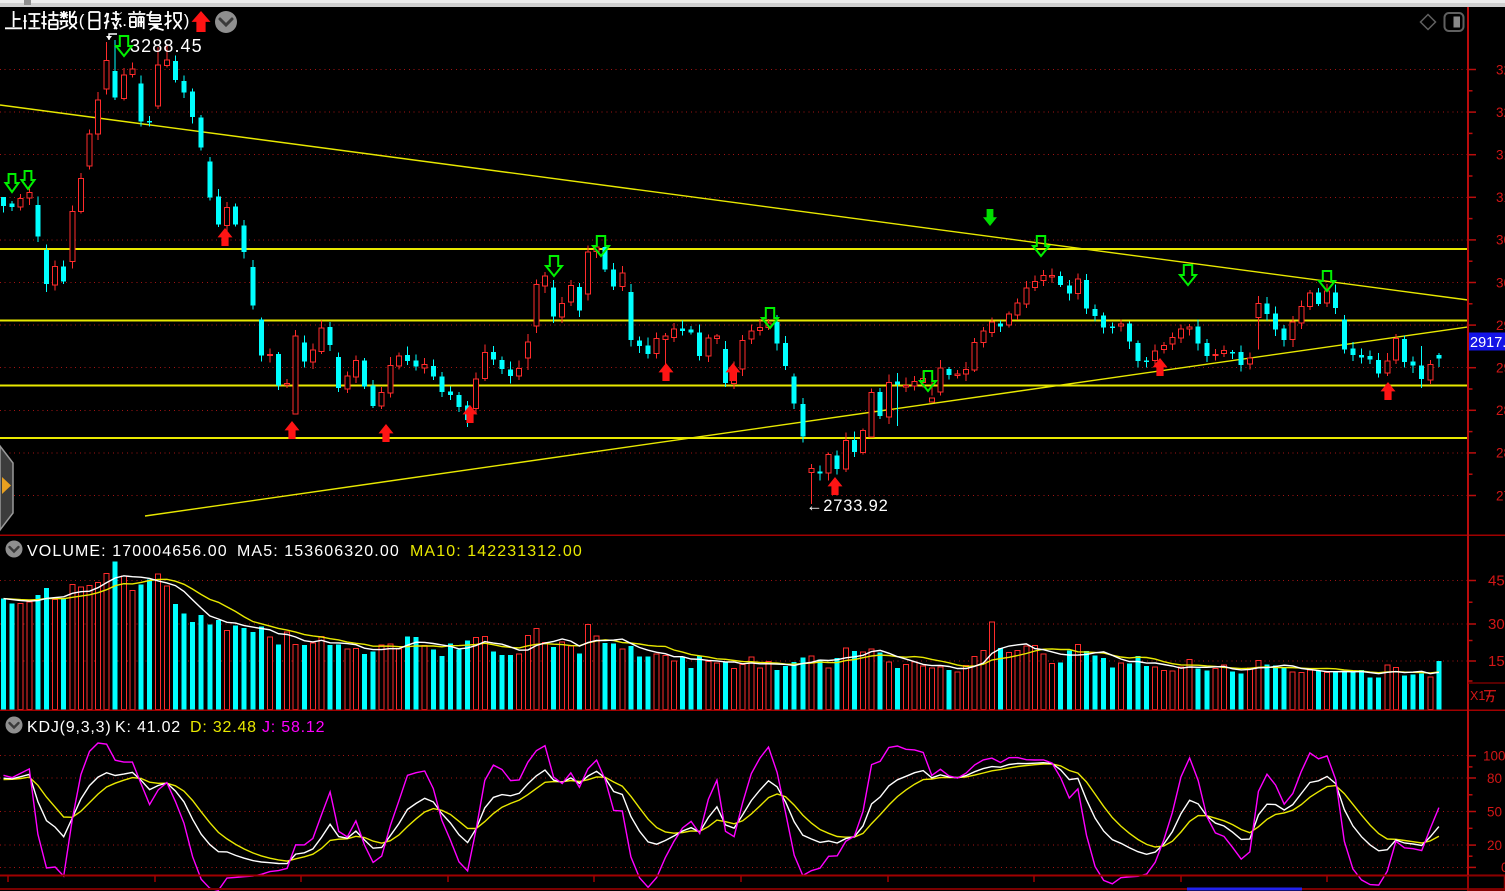  What do you see at coordinates (1500, 112) in the screenshot?
I see `svg-text: 3200.00` at bounding box center [1500, 112].